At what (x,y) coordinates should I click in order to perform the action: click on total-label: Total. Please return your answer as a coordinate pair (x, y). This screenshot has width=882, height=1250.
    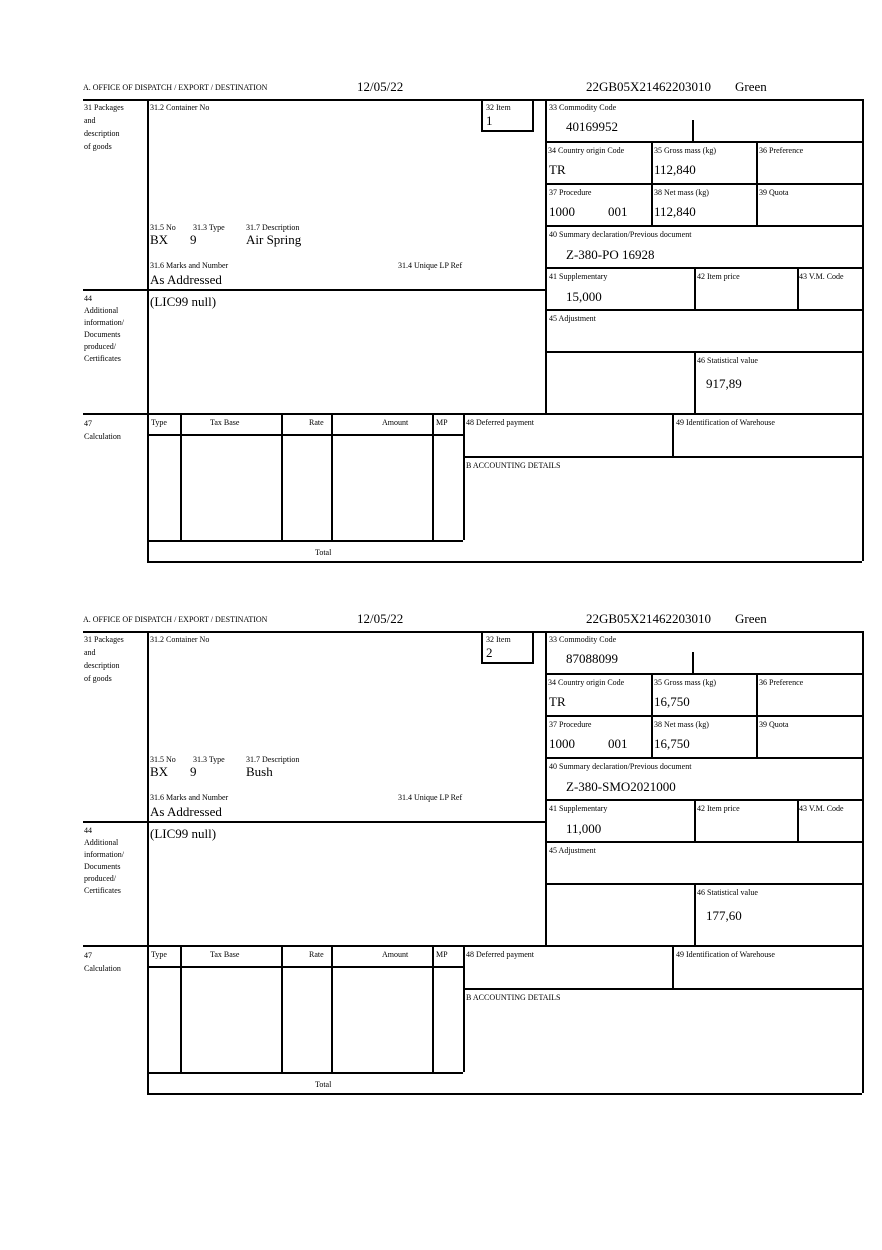
    Looking at the image, I should click on (323, 1084).